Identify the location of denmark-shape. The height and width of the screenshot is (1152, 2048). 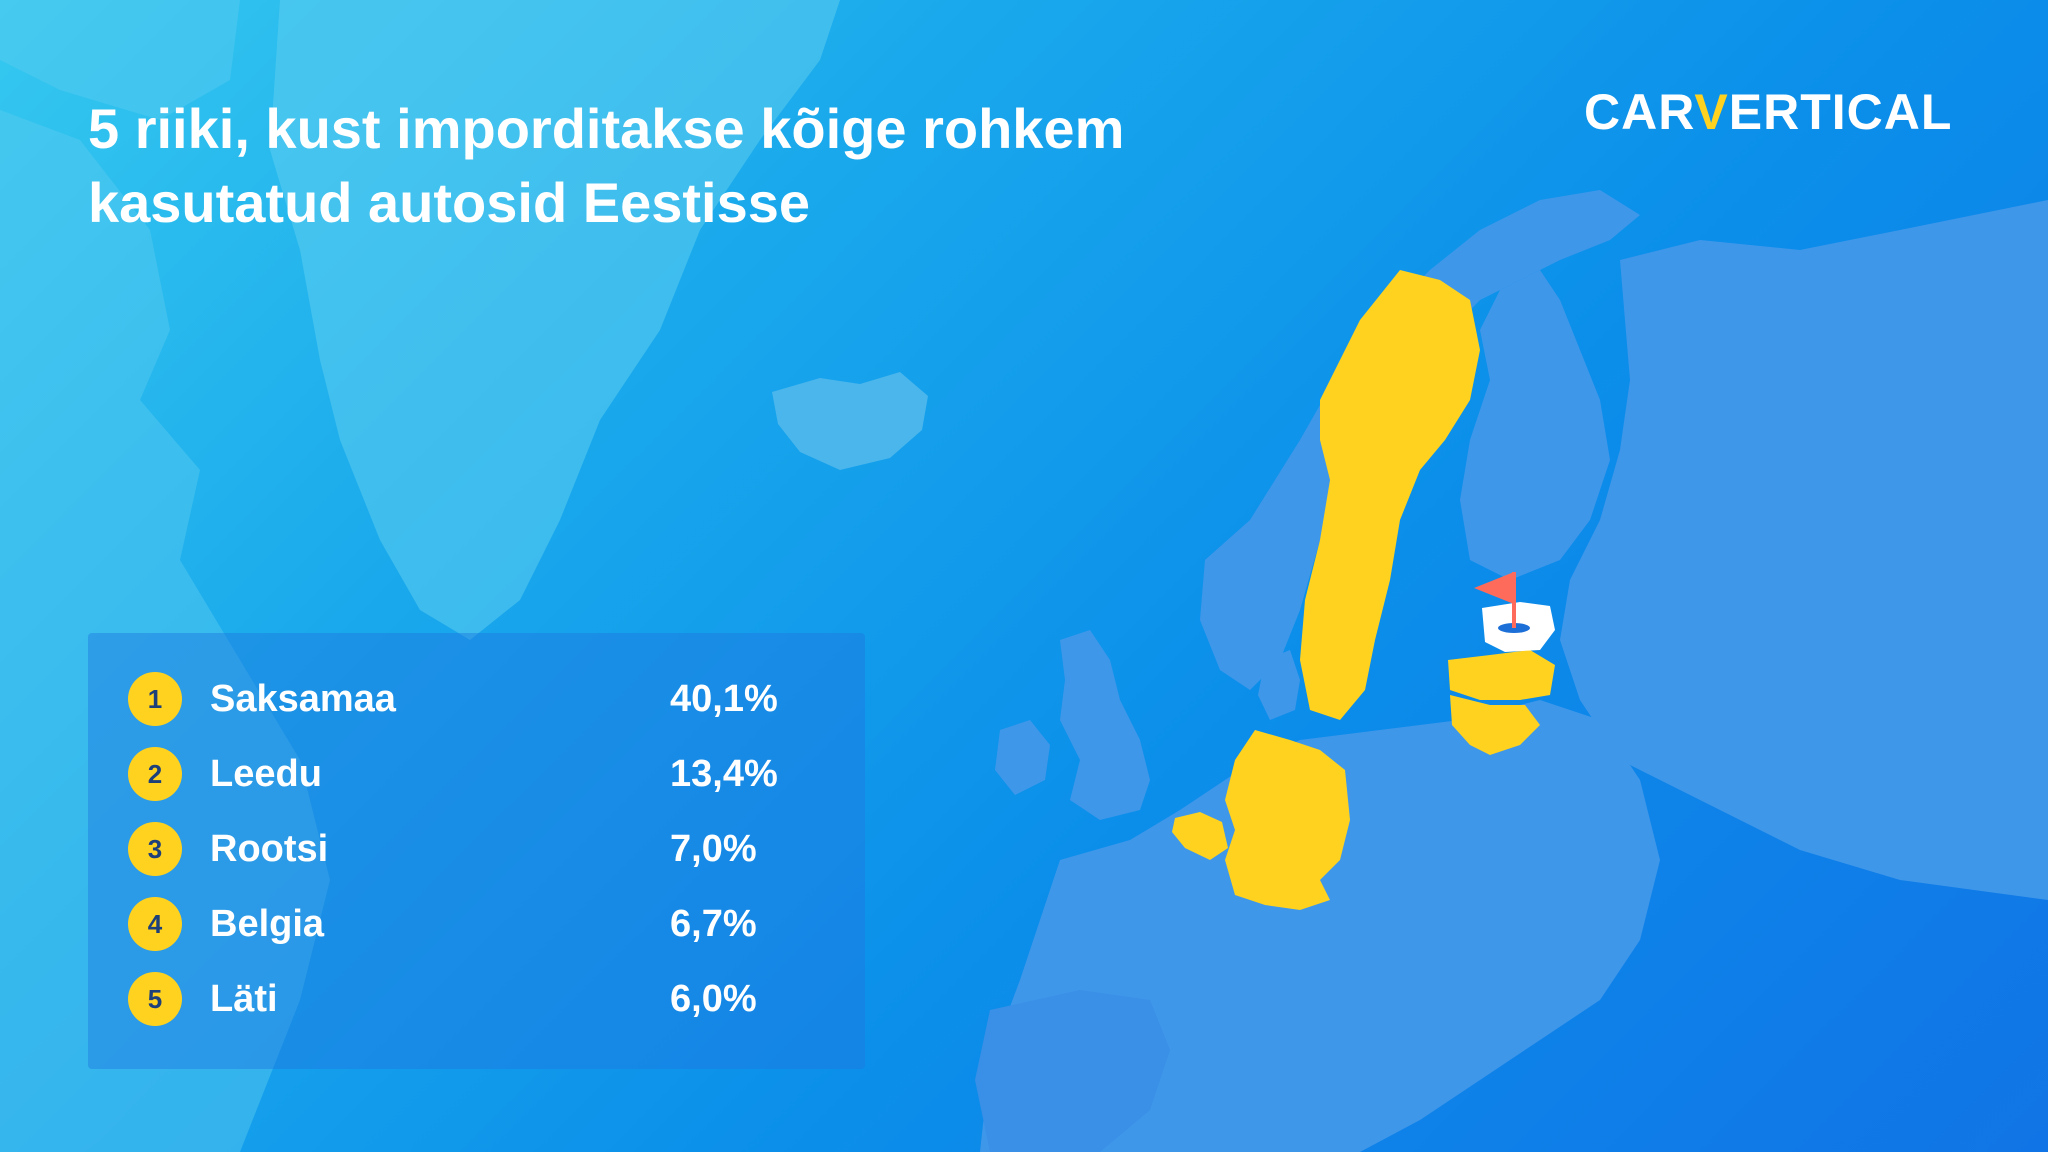
(1279, 685).